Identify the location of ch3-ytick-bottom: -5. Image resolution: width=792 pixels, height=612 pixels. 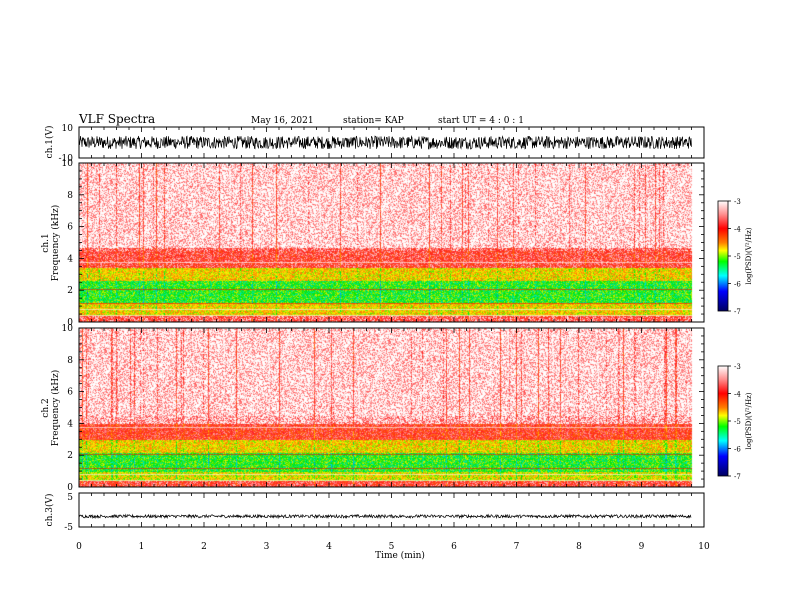
(68, 528).